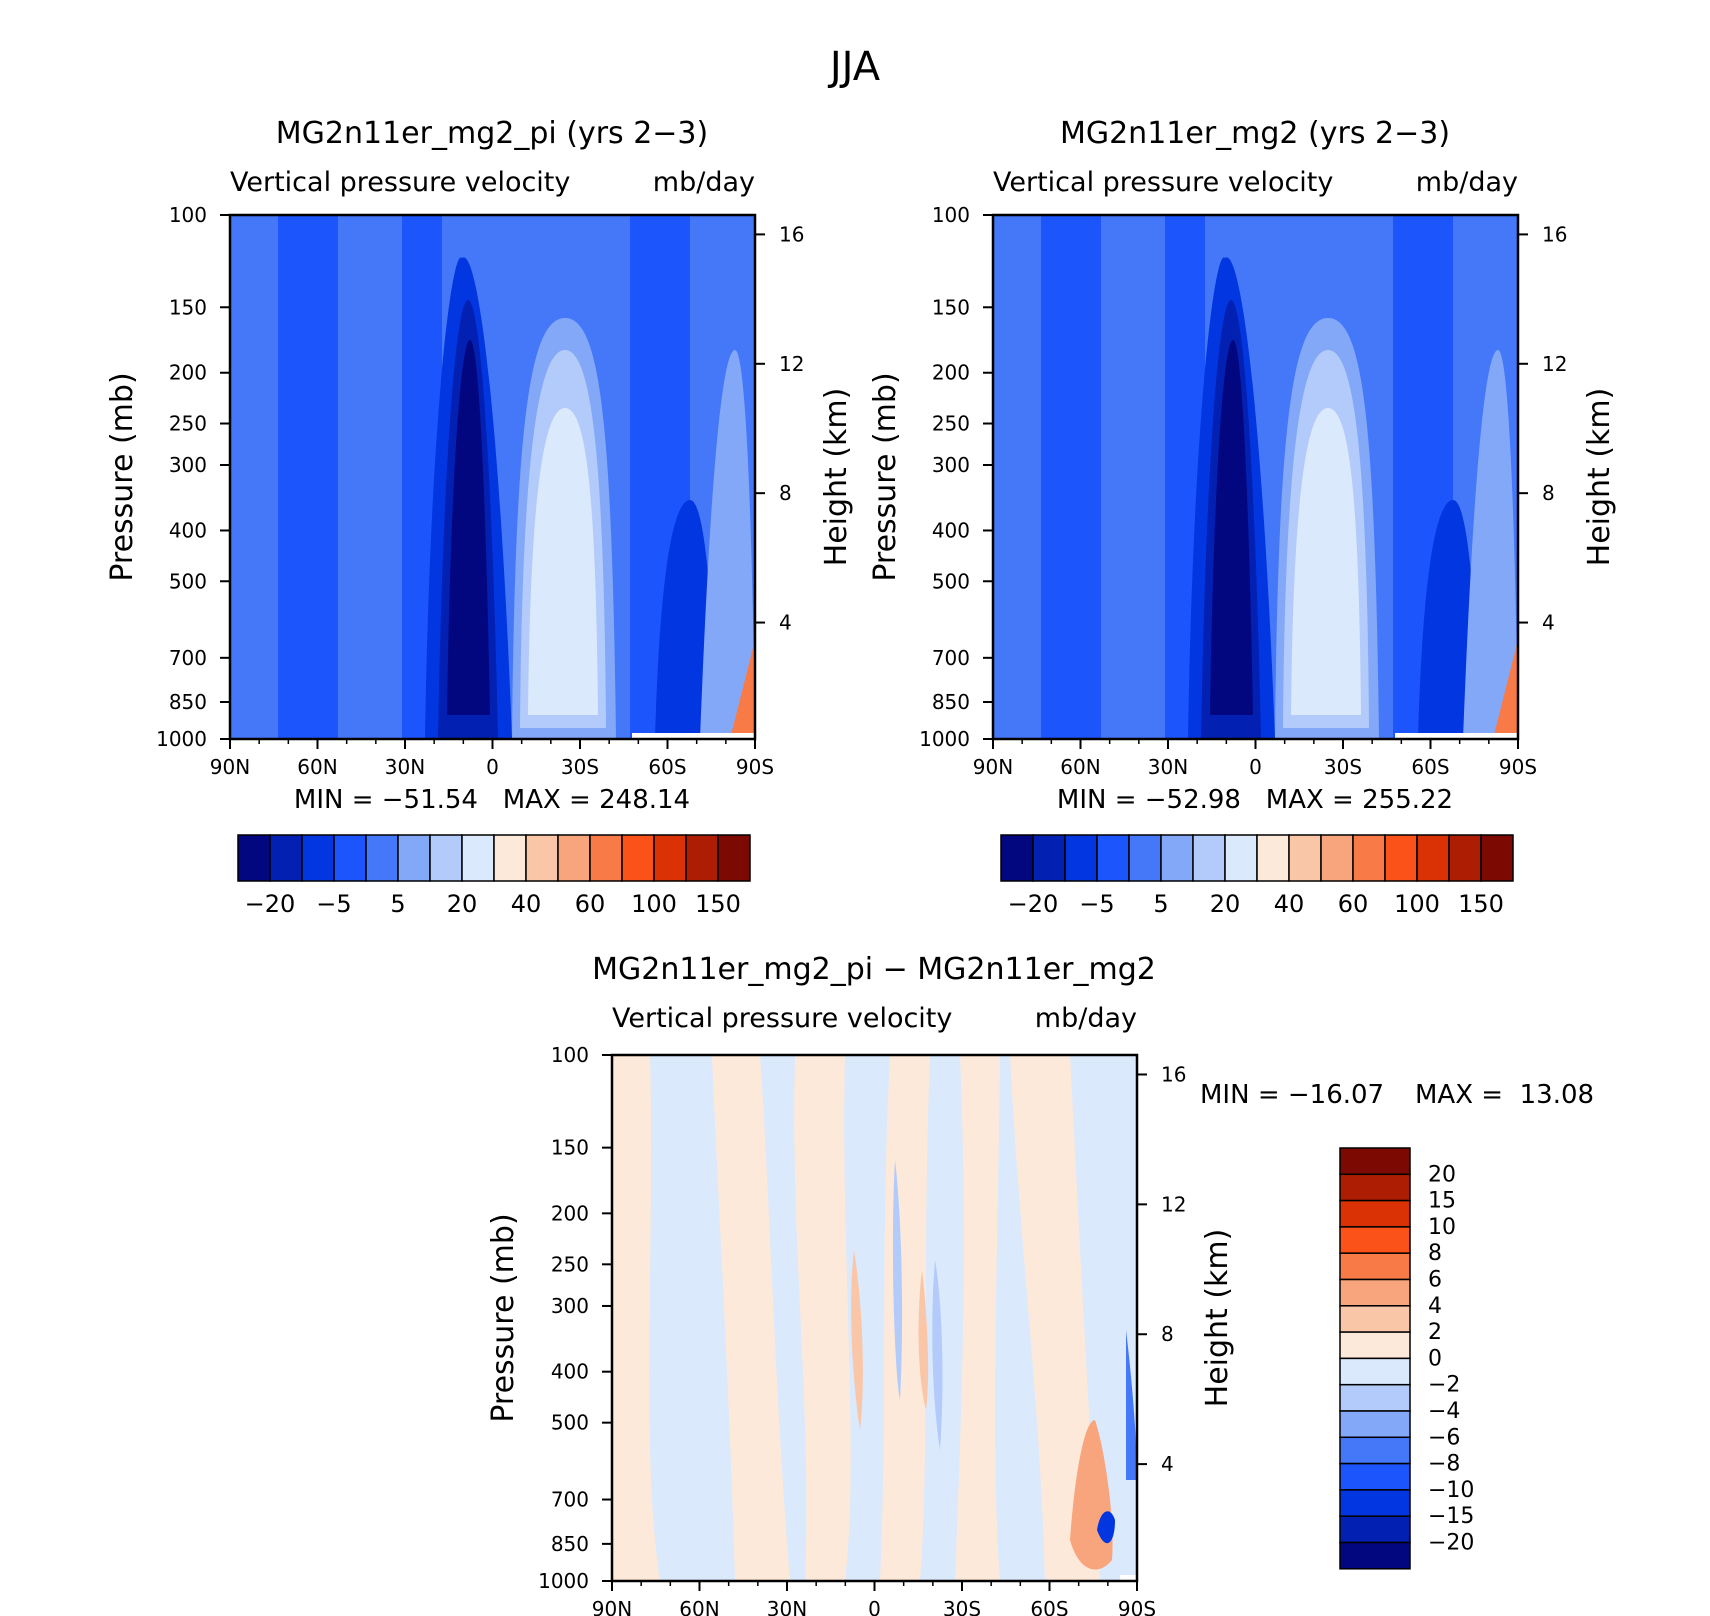 This screenshot has height=1616, width=1710. Describe the element at coordinates (1456, 736) in the screenshot. I see `panel-2-surface-mask` at that location.